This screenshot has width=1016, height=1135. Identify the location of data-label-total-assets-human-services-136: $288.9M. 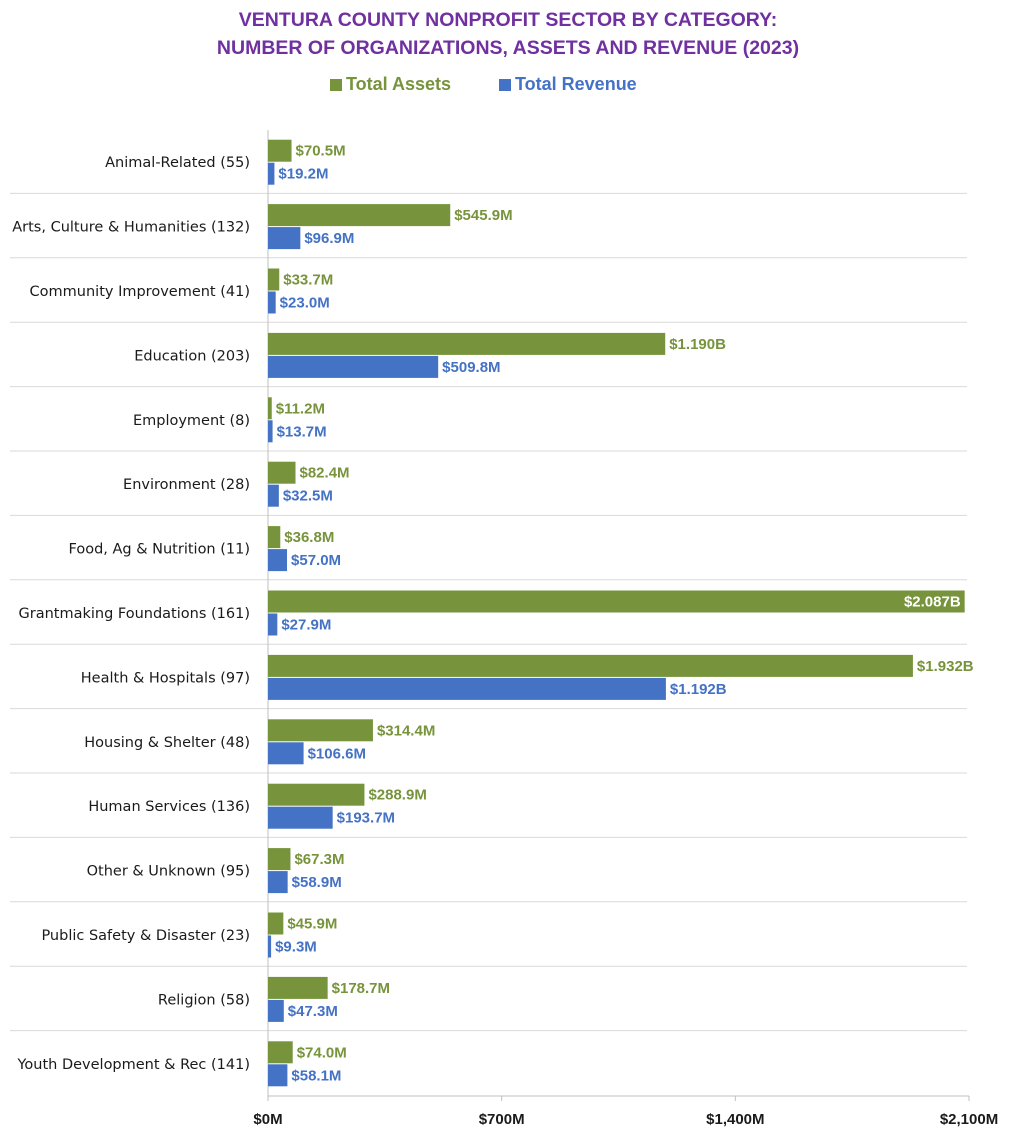
(397, 795).